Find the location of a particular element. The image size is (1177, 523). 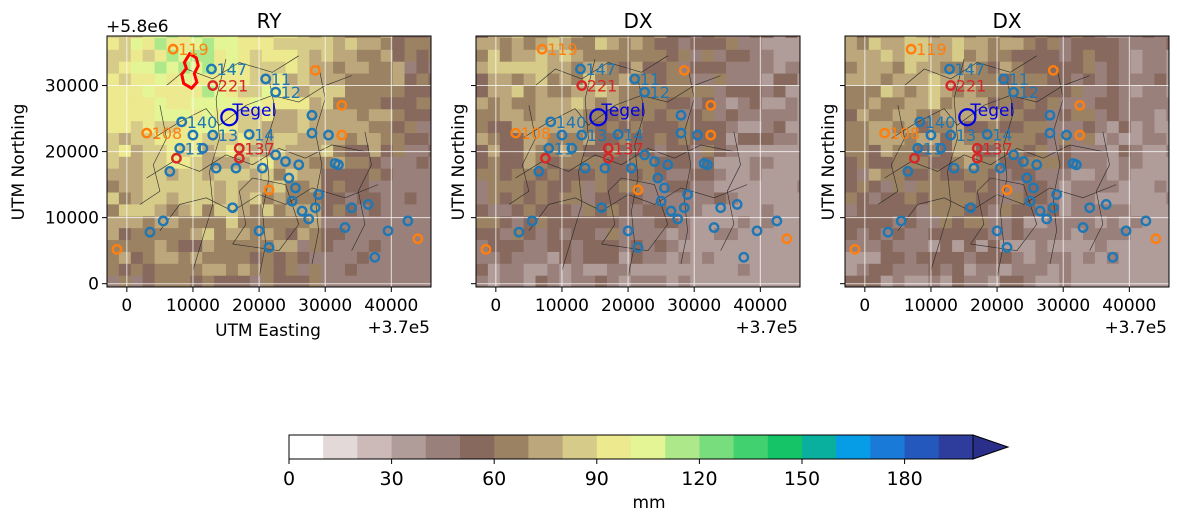

colorbar-tick-label: 0 is located at coordinates (289, 479).